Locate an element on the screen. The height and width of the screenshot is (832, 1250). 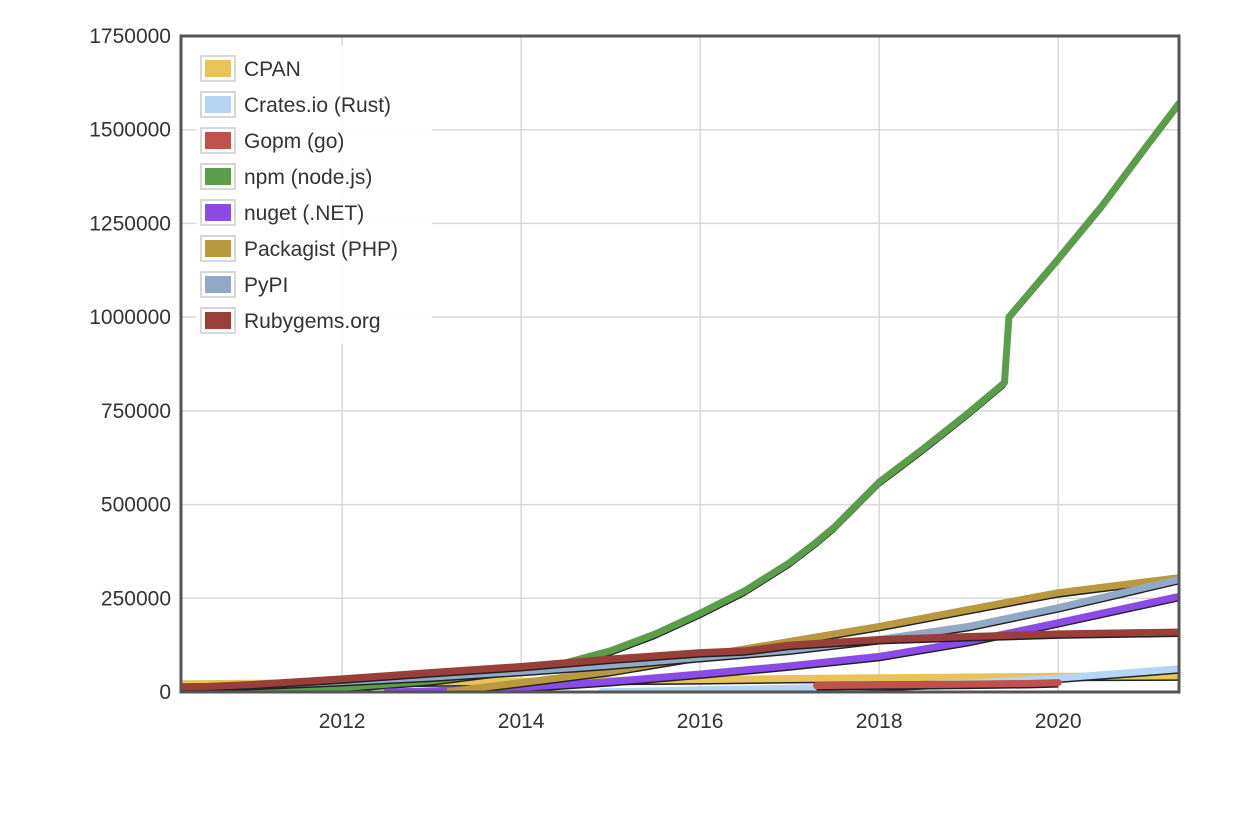
x-tick-label: 2016 is located at coordinates (700, 721).